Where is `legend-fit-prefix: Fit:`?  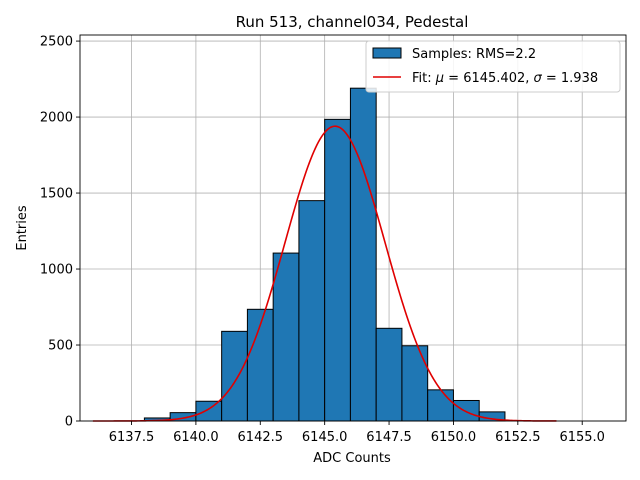
legend-fit-prefix: Fit: is located at coordinates (424, 78).